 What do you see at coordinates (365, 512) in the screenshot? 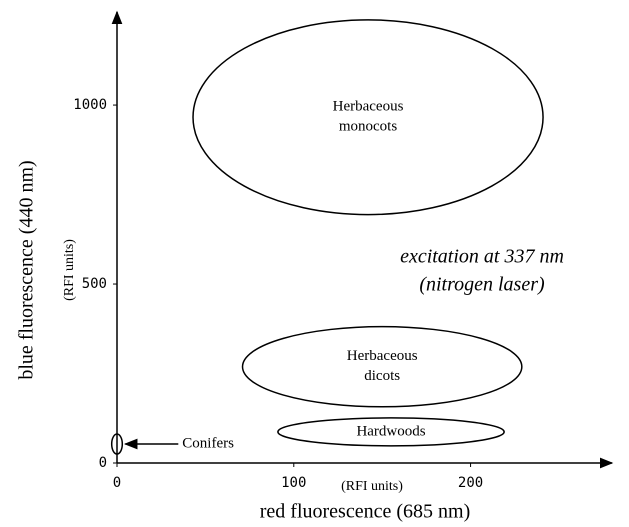
I see `x-axis-label: red fluorescence (685 nm)` at bounding box center [365, 512].